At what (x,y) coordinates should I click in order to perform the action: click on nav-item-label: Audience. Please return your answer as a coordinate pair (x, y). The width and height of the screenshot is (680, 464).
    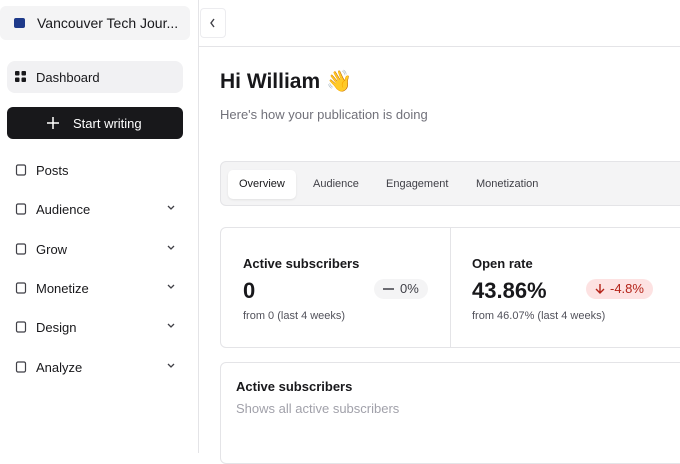
    Looking at the image, I should click on (63, 209).